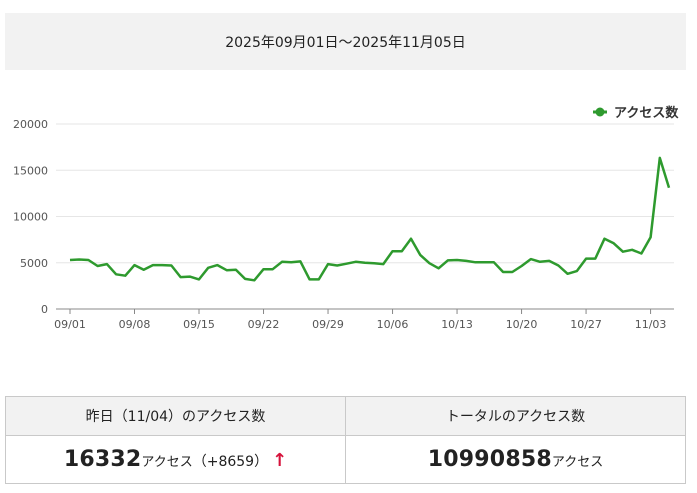 The height and width of the screenshot is (493, 697). Describe the element at coordinates (489, 460) in the screenshot. I see `total-value: 10990858` at that location.